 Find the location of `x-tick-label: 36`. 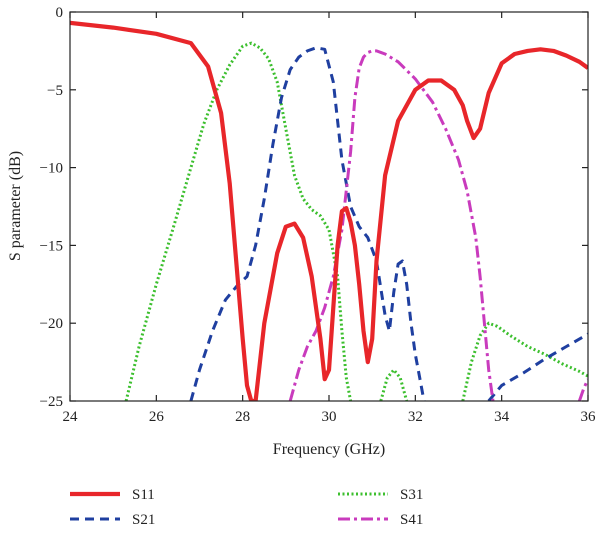

x-tick-label: 36 is located at coordinates (589, 417).